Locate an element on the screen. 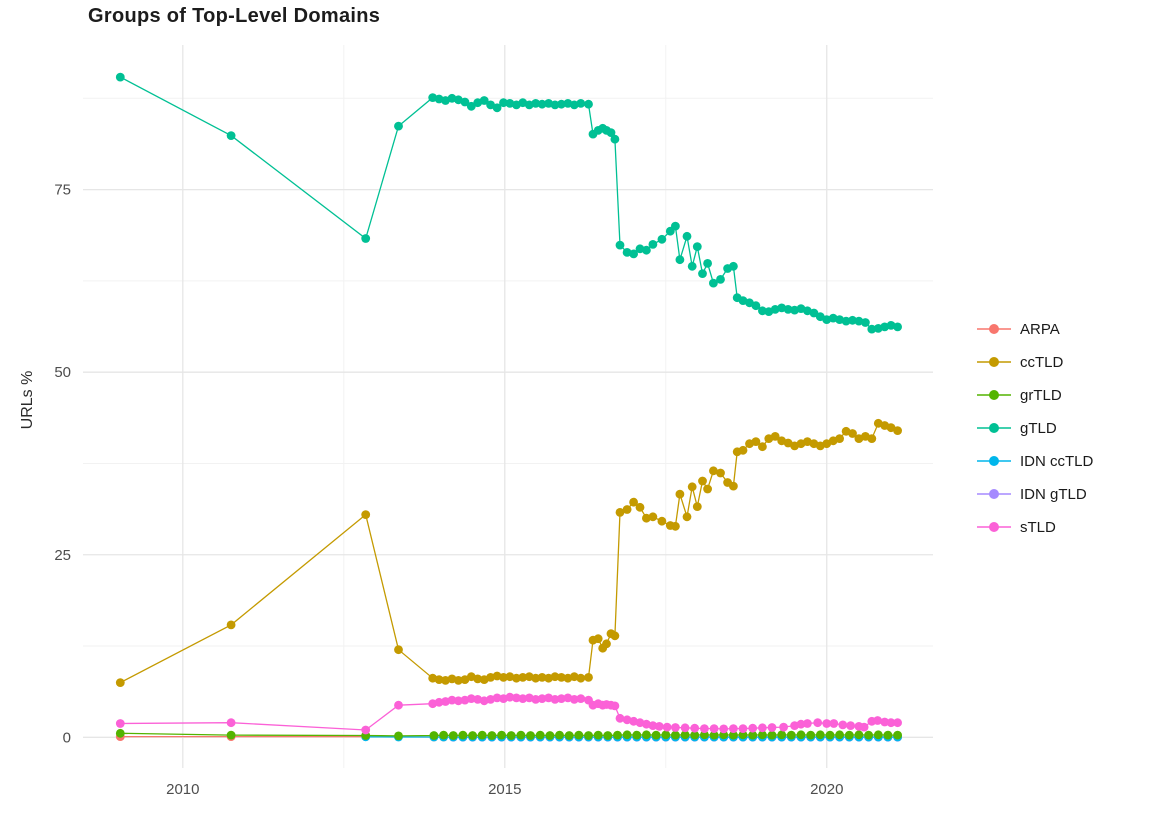 This screenshot has height=827, width=1164. legend-item-arpa: ARPA is located at coordinates (1034, 329).